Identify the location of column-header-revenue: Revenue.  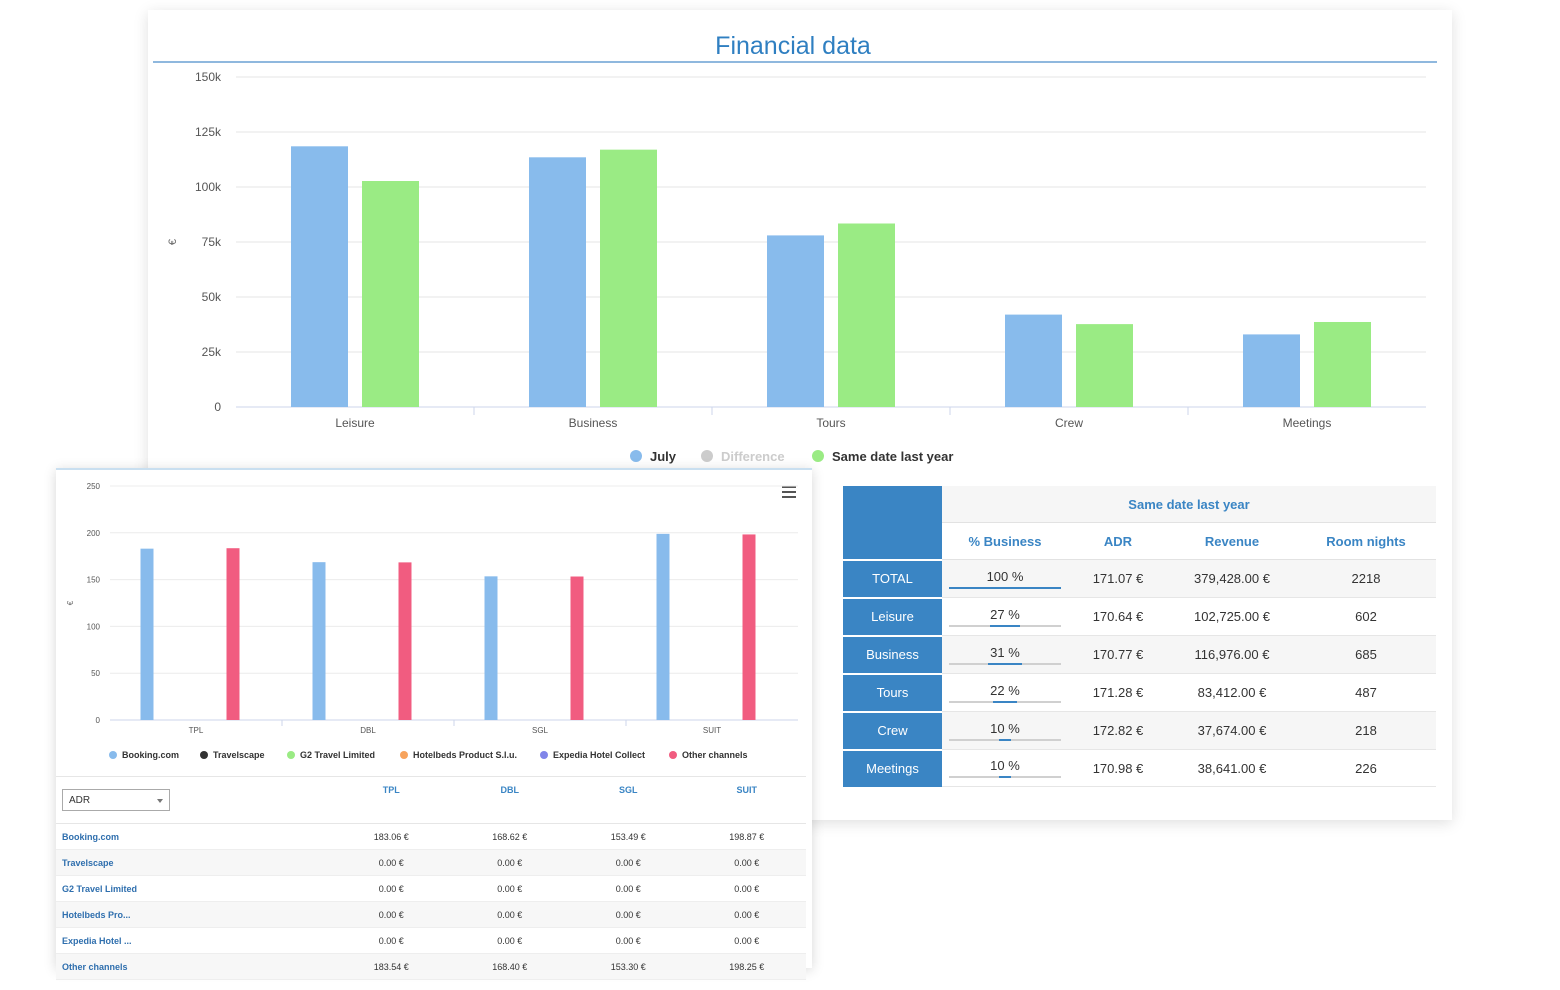
(1232, 541).